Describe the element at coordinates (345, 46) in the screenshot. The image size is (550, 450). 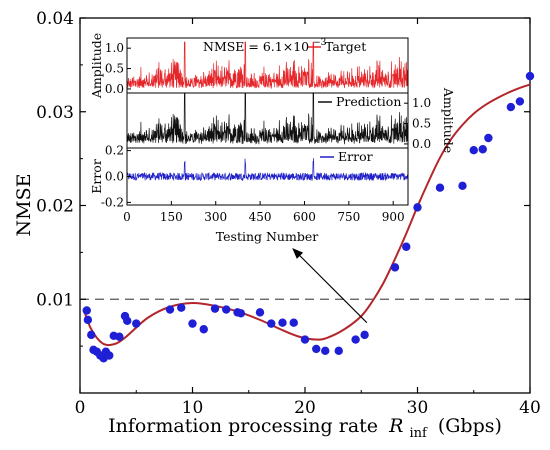
I see `inset-legend-label: Target` at that location.